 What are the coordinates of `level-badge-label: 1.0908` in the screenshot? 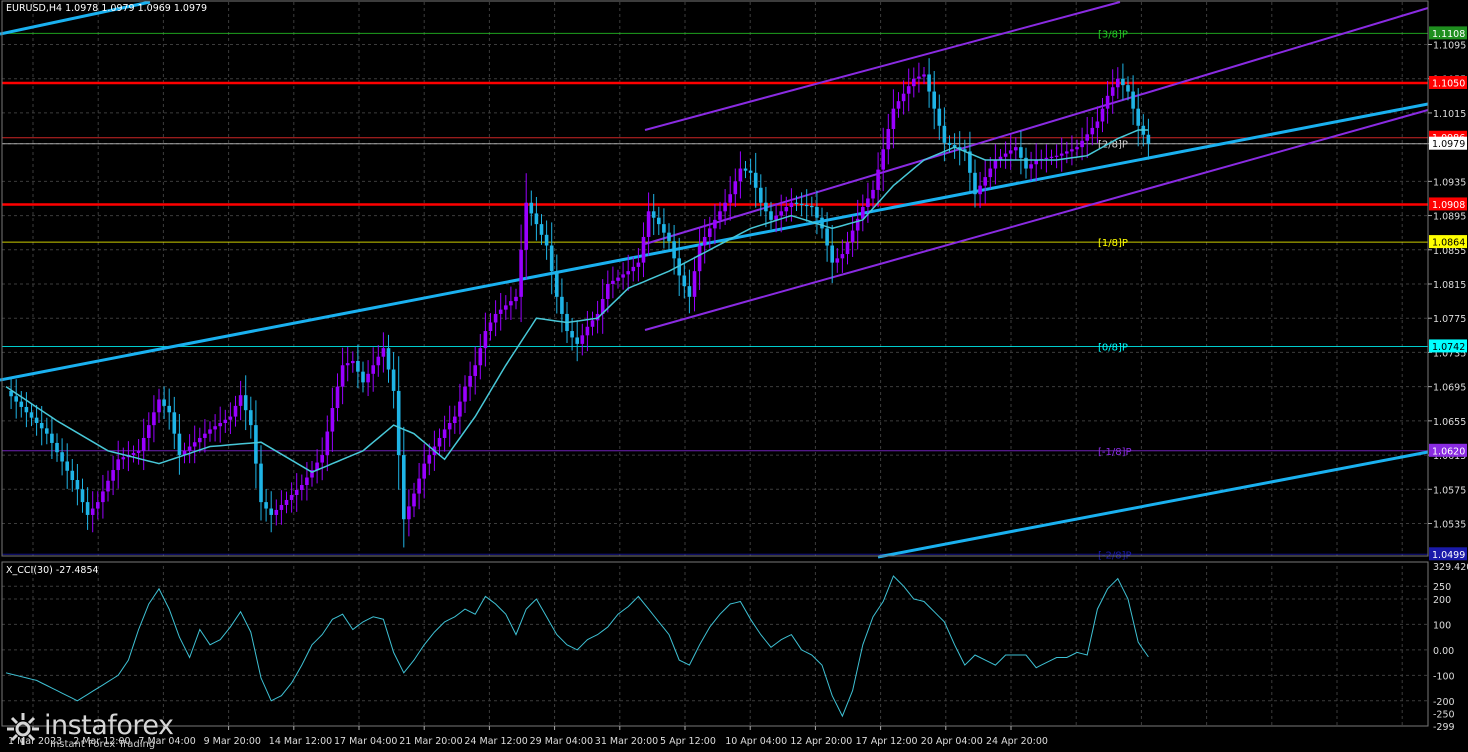 It's located at (1448, 205).